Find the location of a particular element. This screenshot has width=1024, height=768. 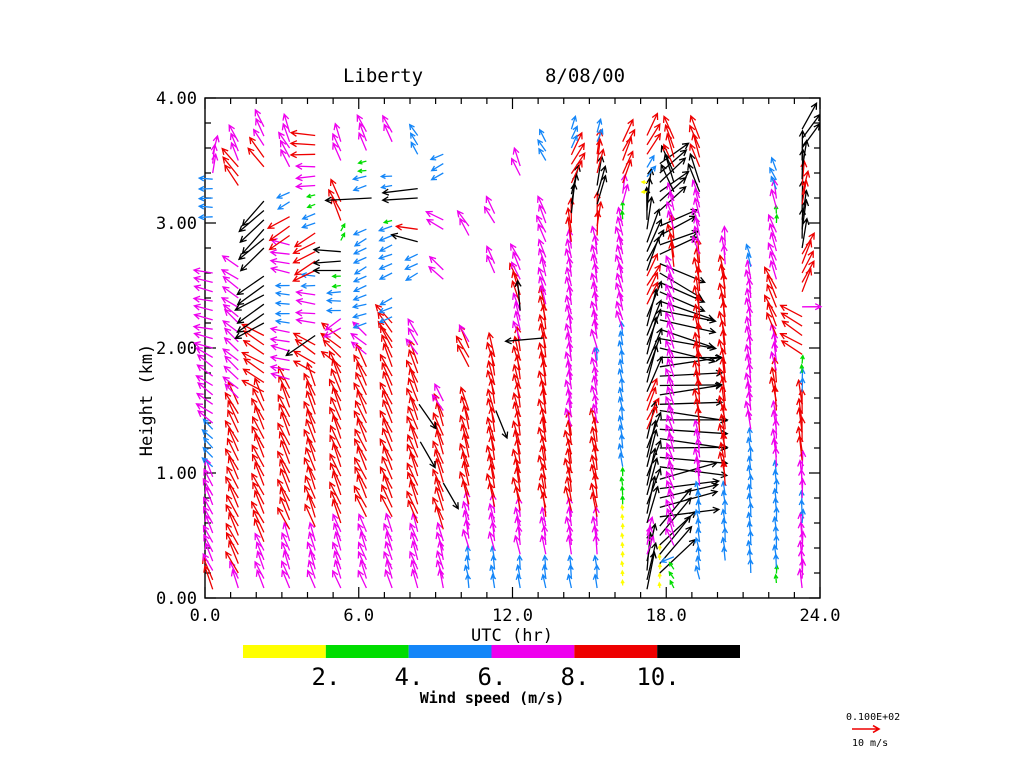

y-tick-label: 4.00 is located at coordinates (176, 99).